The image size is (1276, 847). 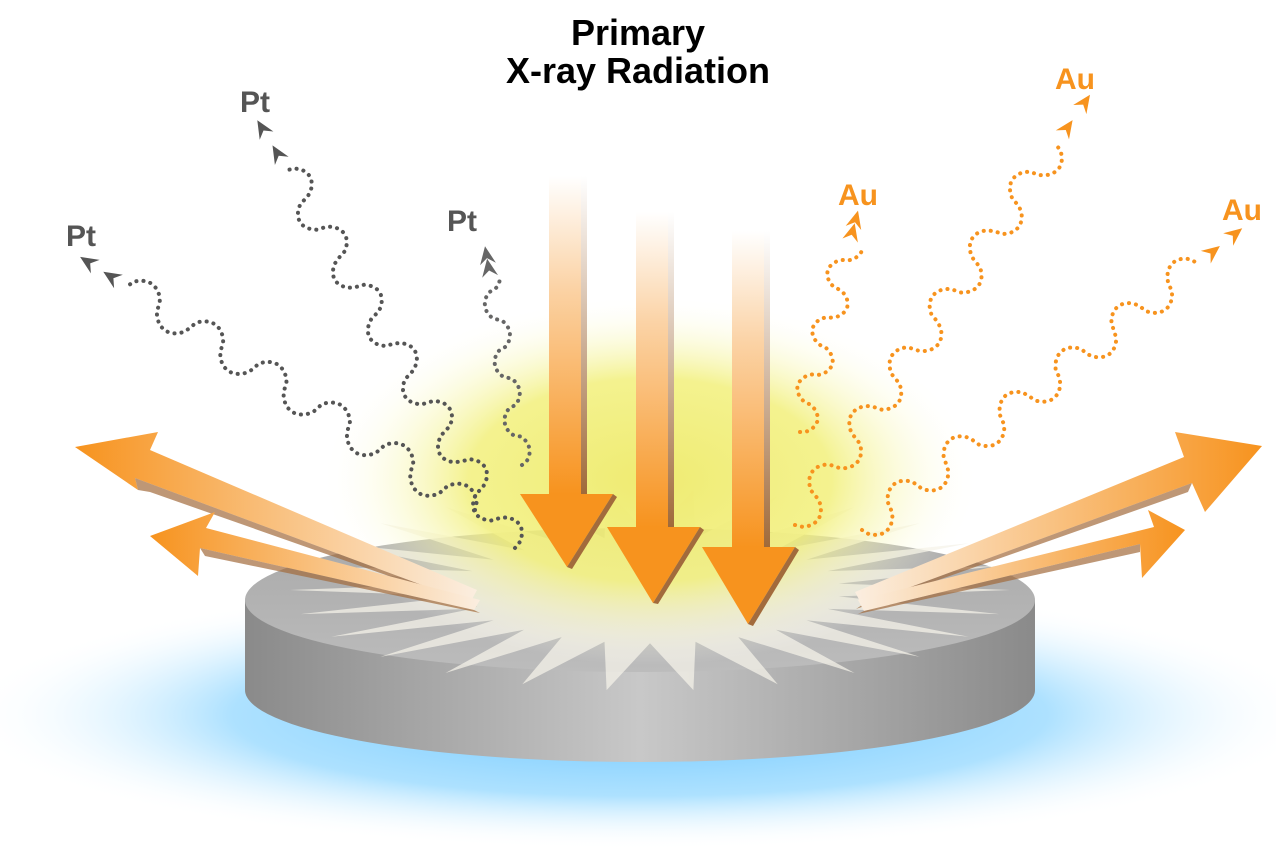 I want to click on diagram-title: Primary X-ray Radiation, so click(x=638, y=52).